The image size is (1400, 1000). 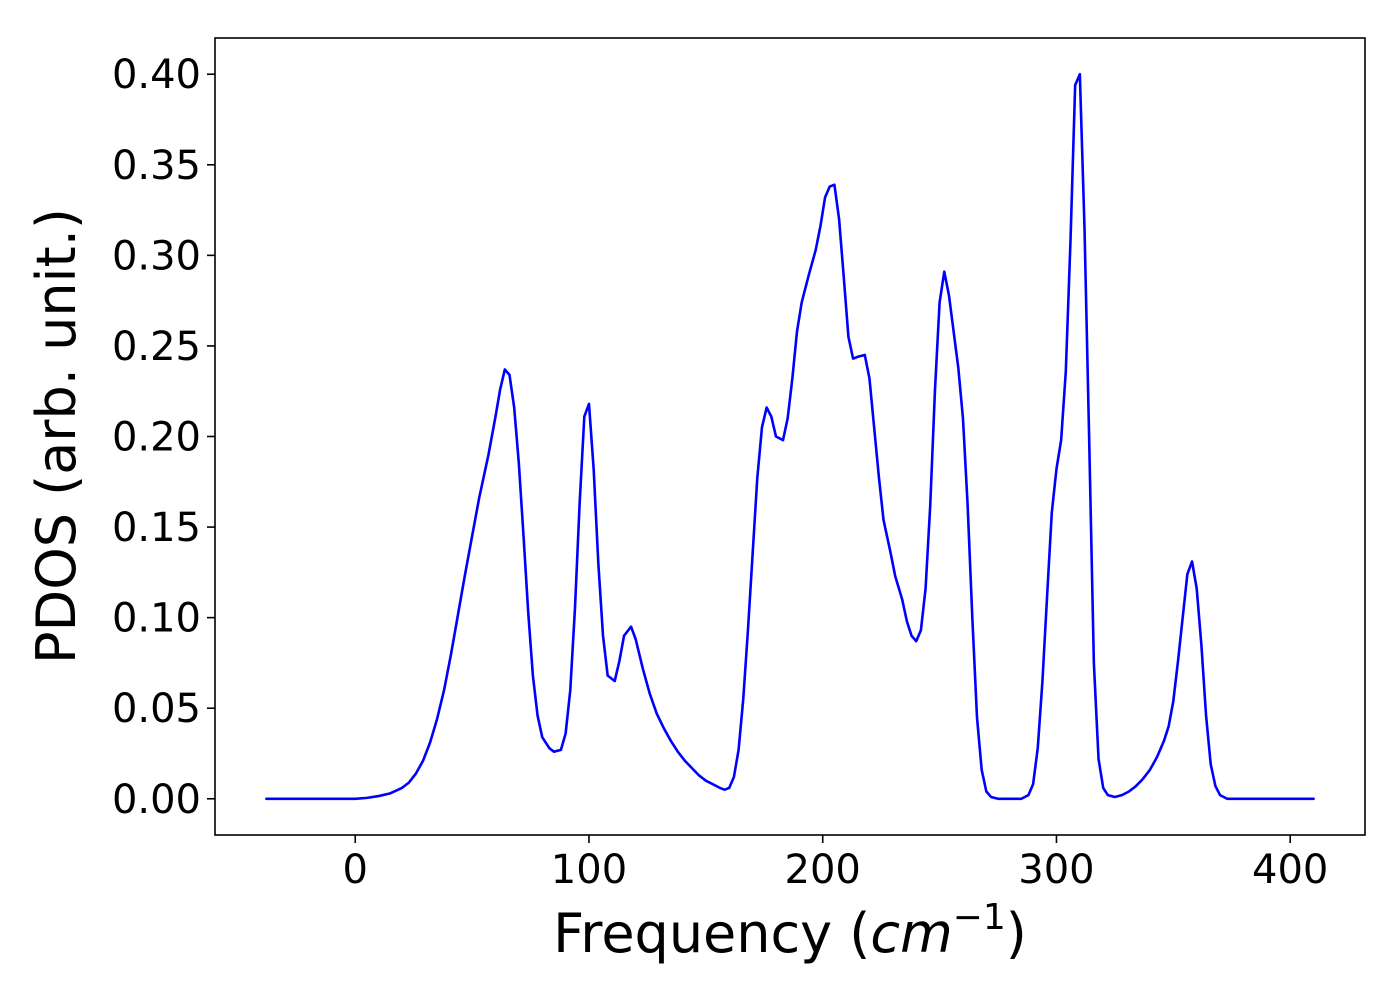 I want to click on x-axis-label-exponent: −1, so click(x=979, y=917).